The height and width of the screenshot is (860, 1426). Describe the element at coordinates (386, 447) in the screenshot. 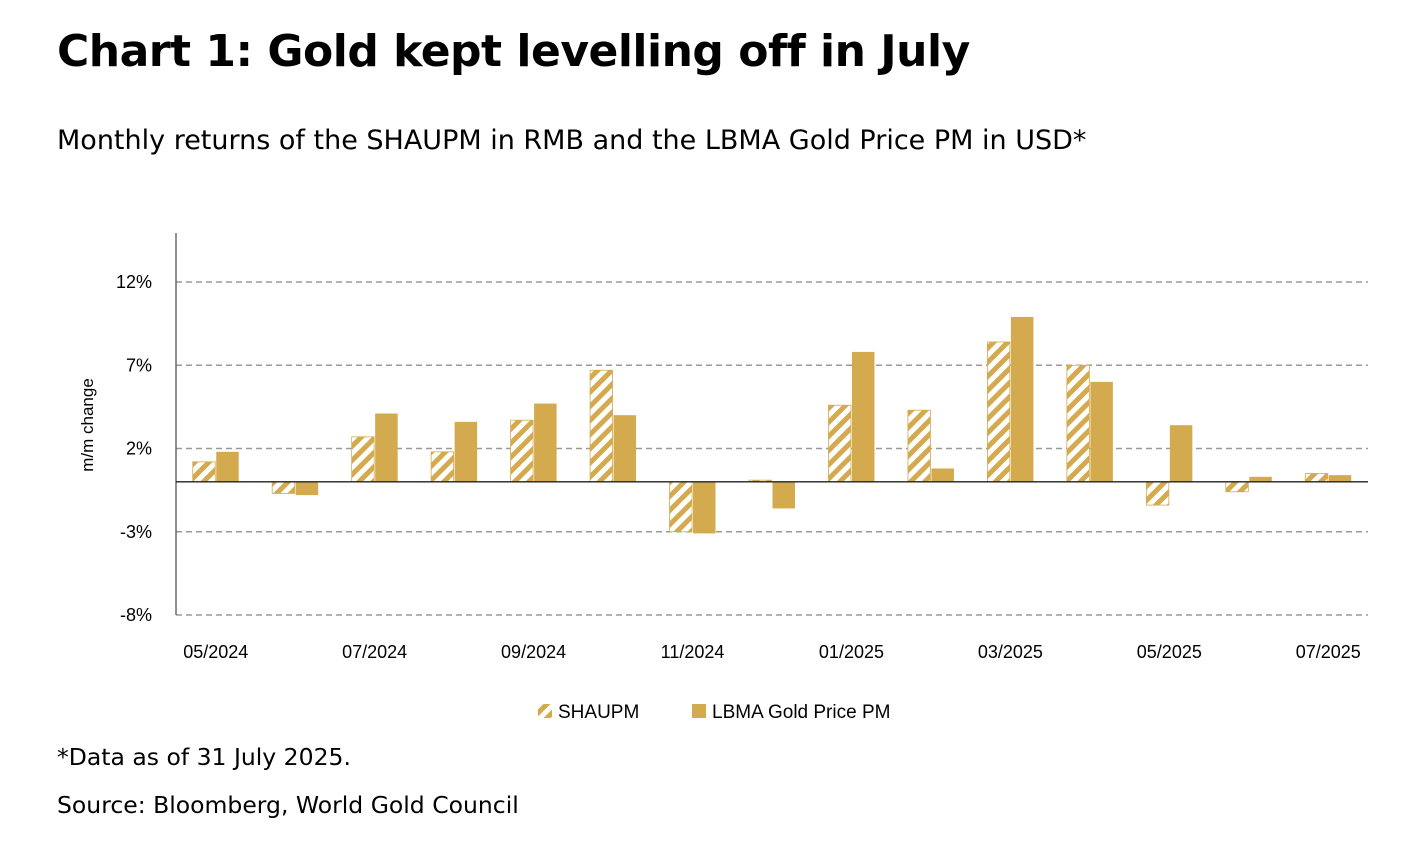

I see `bar-lbma-07-2024` at that location.